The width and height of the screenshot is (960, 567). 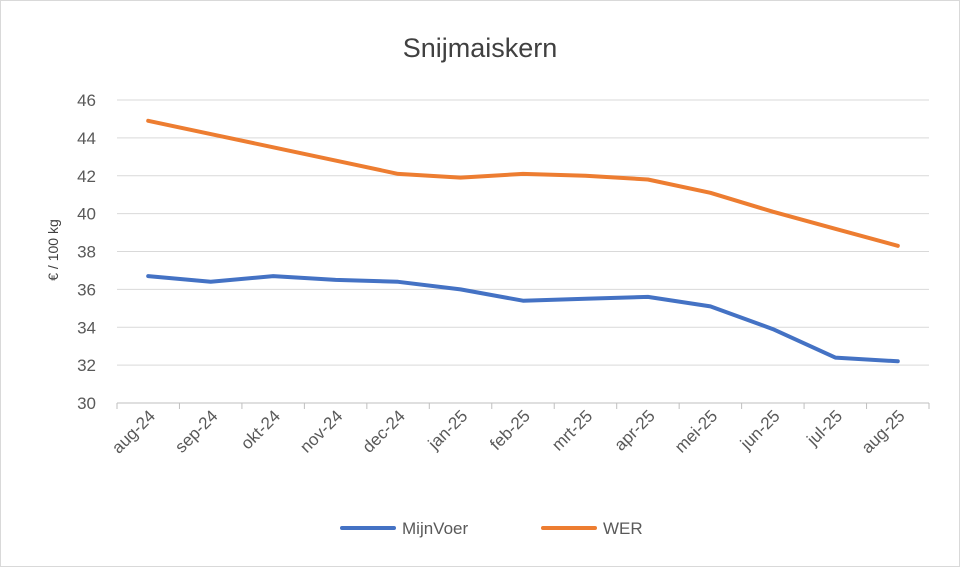 I want to click on y-tick-label: 38, so click(x=86, y=252).